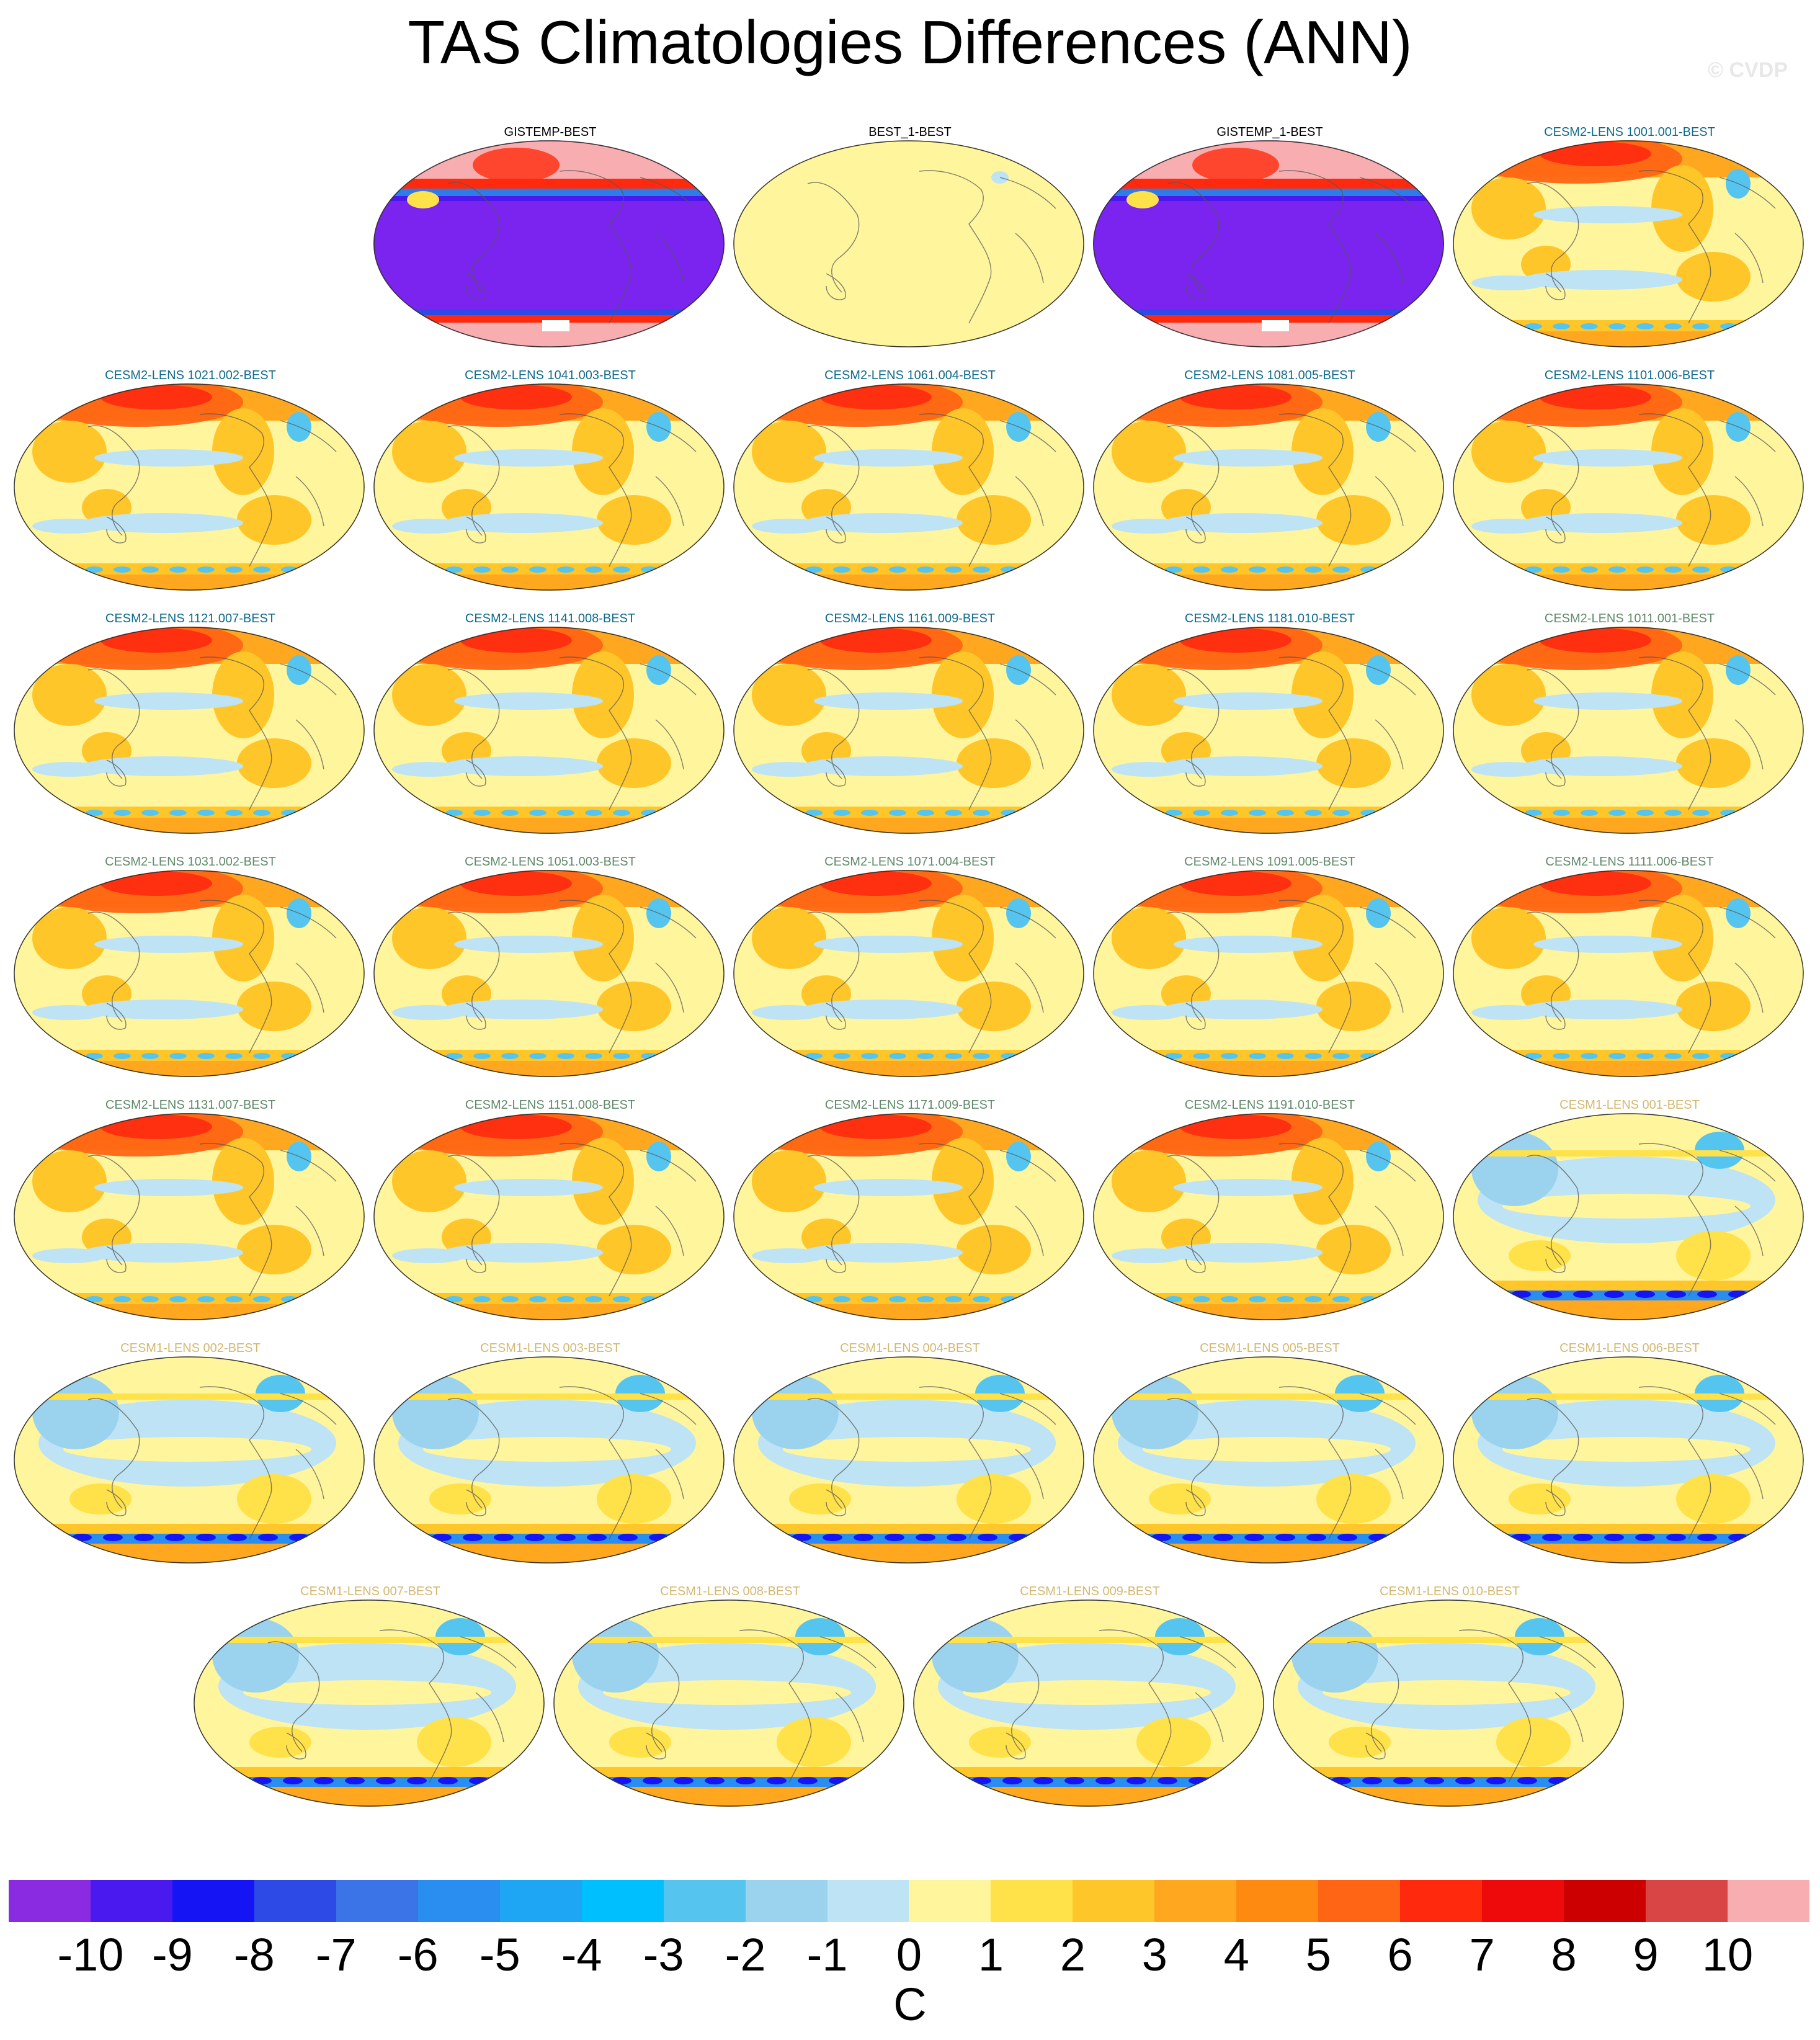 The width and height of the screenshot is (1820, 2040). What do you see at coordinates (190, 1105) in the screenshot?
I see `map-panel-title: CESM2-LENS 1131.007-BEST` at bounding box center [190, 1105].